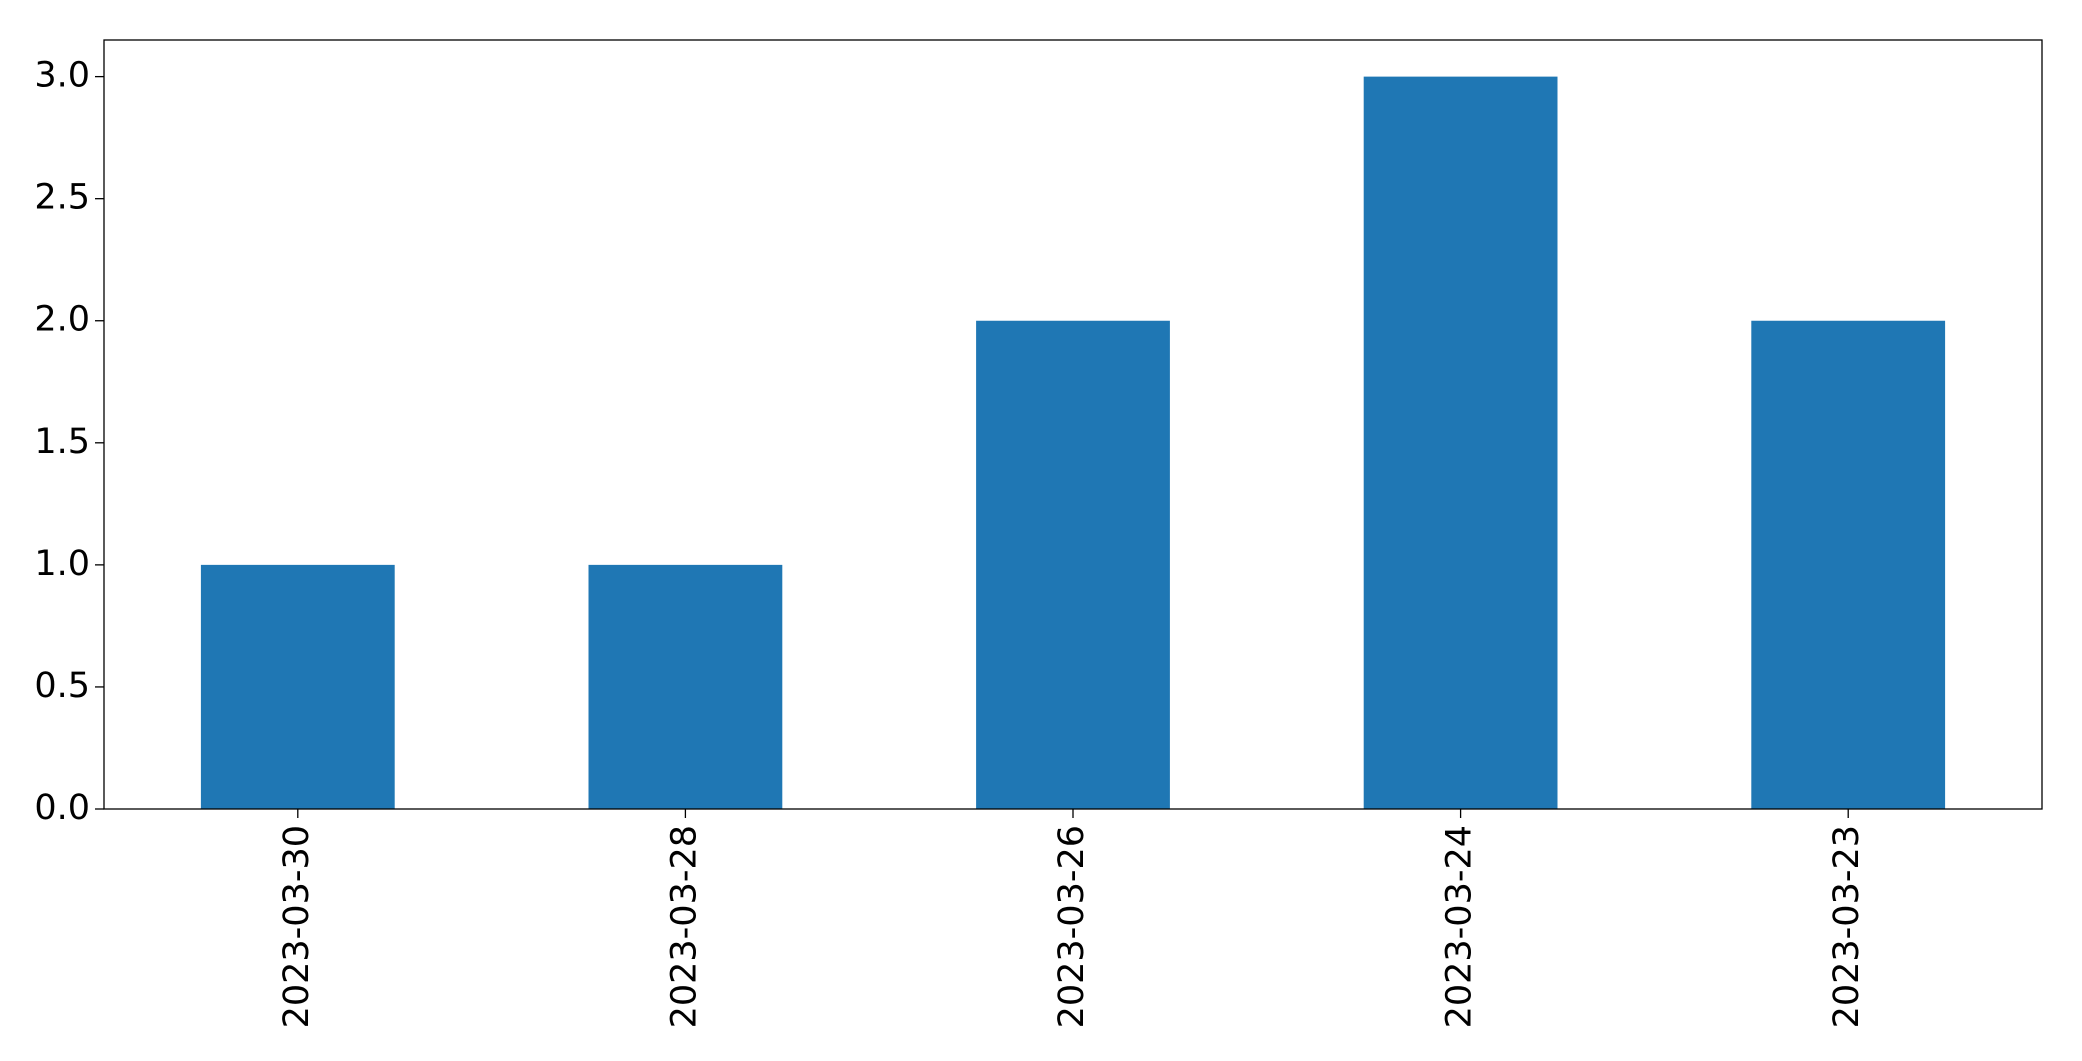 Image resolution: width=2082 pixels, height=1061 pixels. What do you see at coordinates (297, 926) in the screenshot?
I see `x-tick-label: 2023-03-30` at bounding box center [297, 926].